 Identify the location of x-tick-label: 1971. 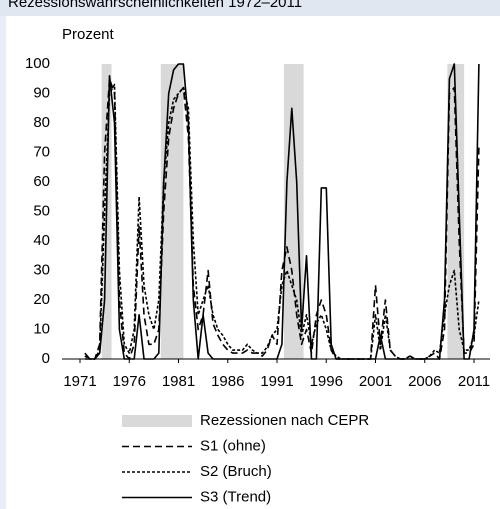
(79, 381).